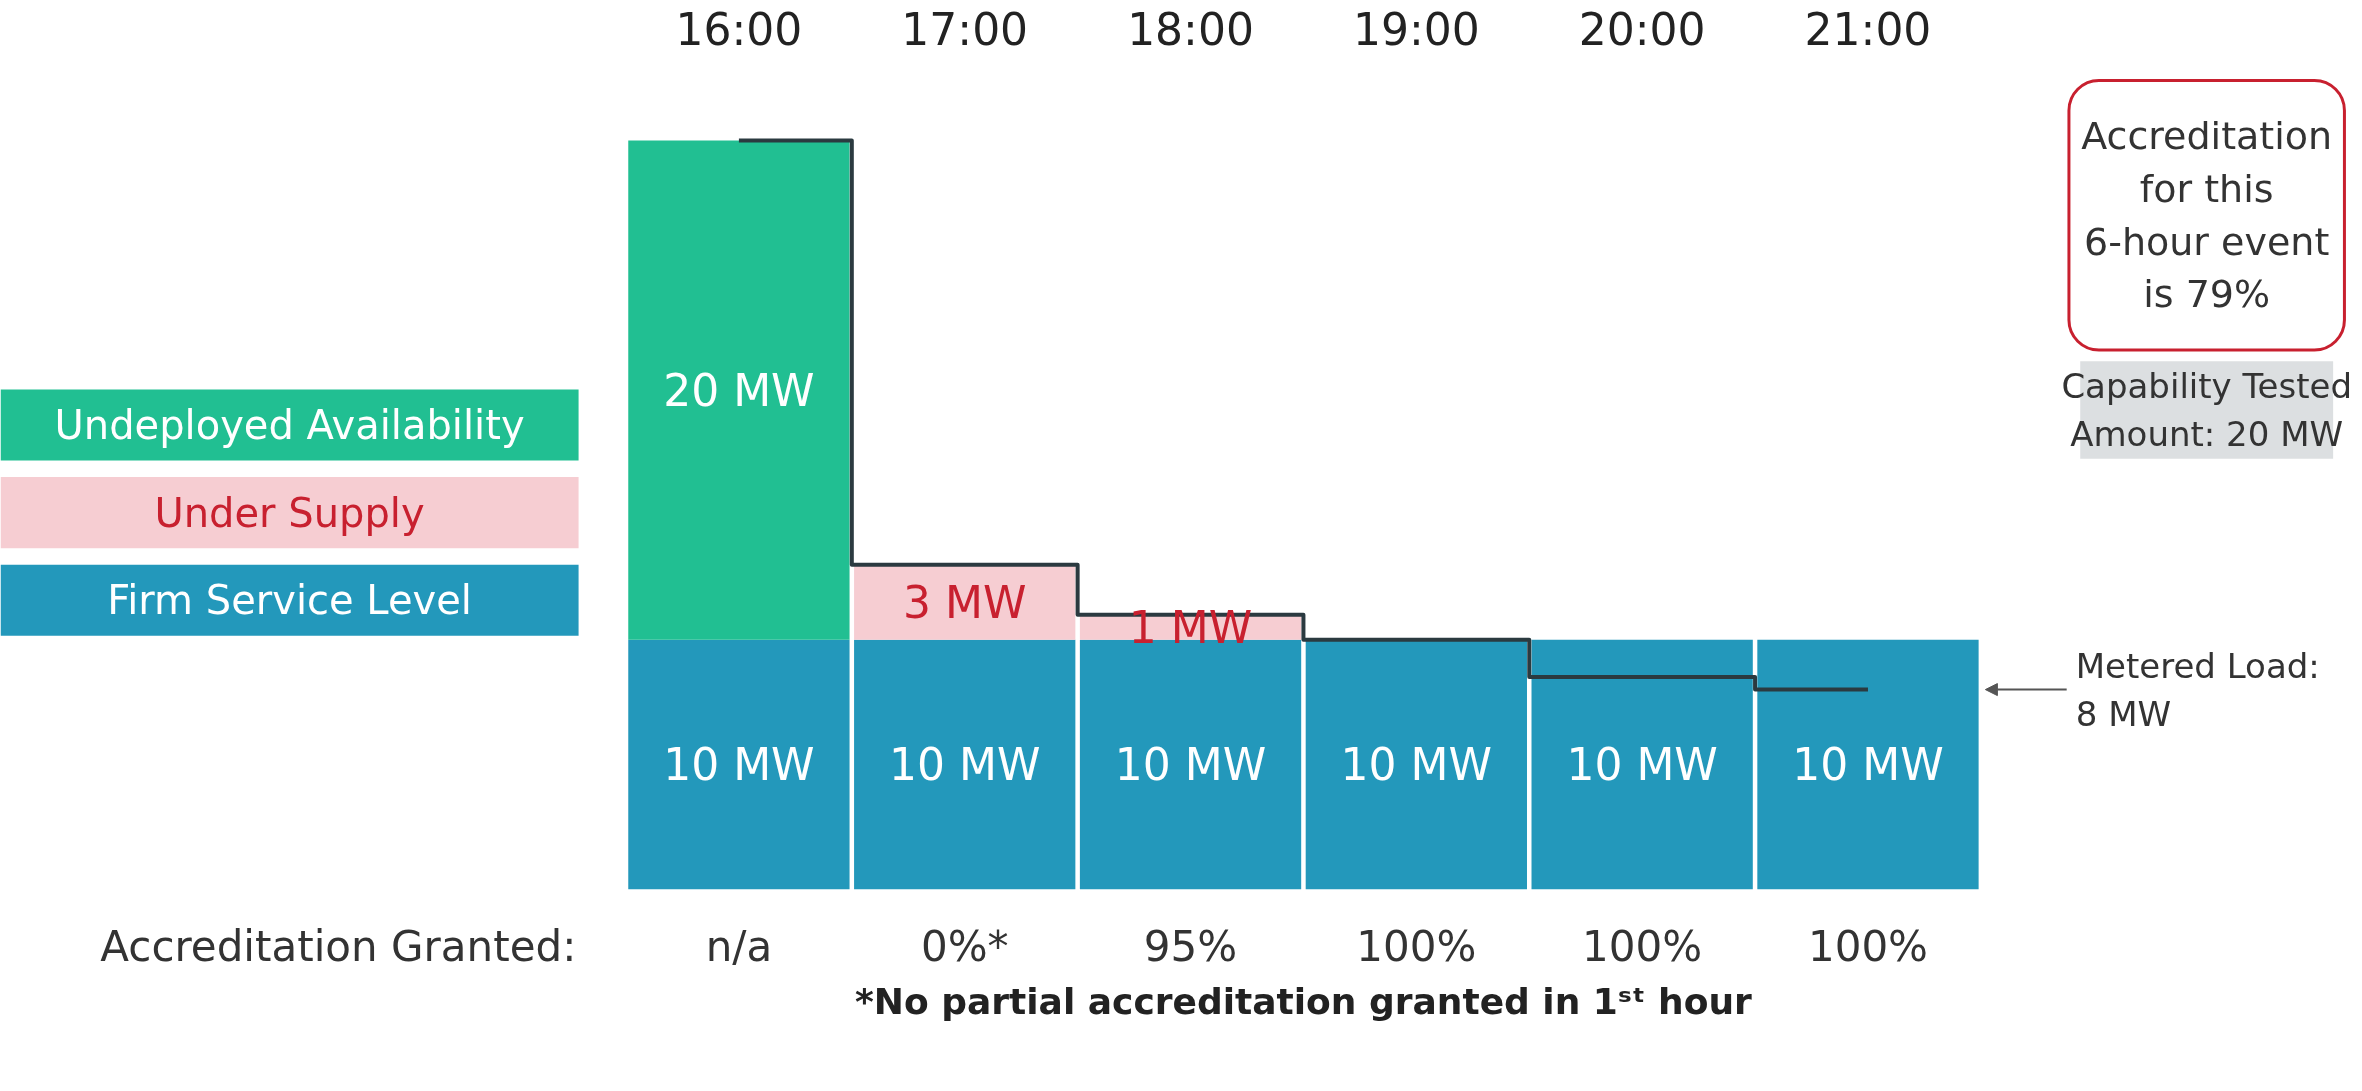 This screenshot has height=1091, width=2362. What do you see at coordinates (965, 602) in the screenshot?
I see `data-label: 3 MW` at bounding box center [965, 602].